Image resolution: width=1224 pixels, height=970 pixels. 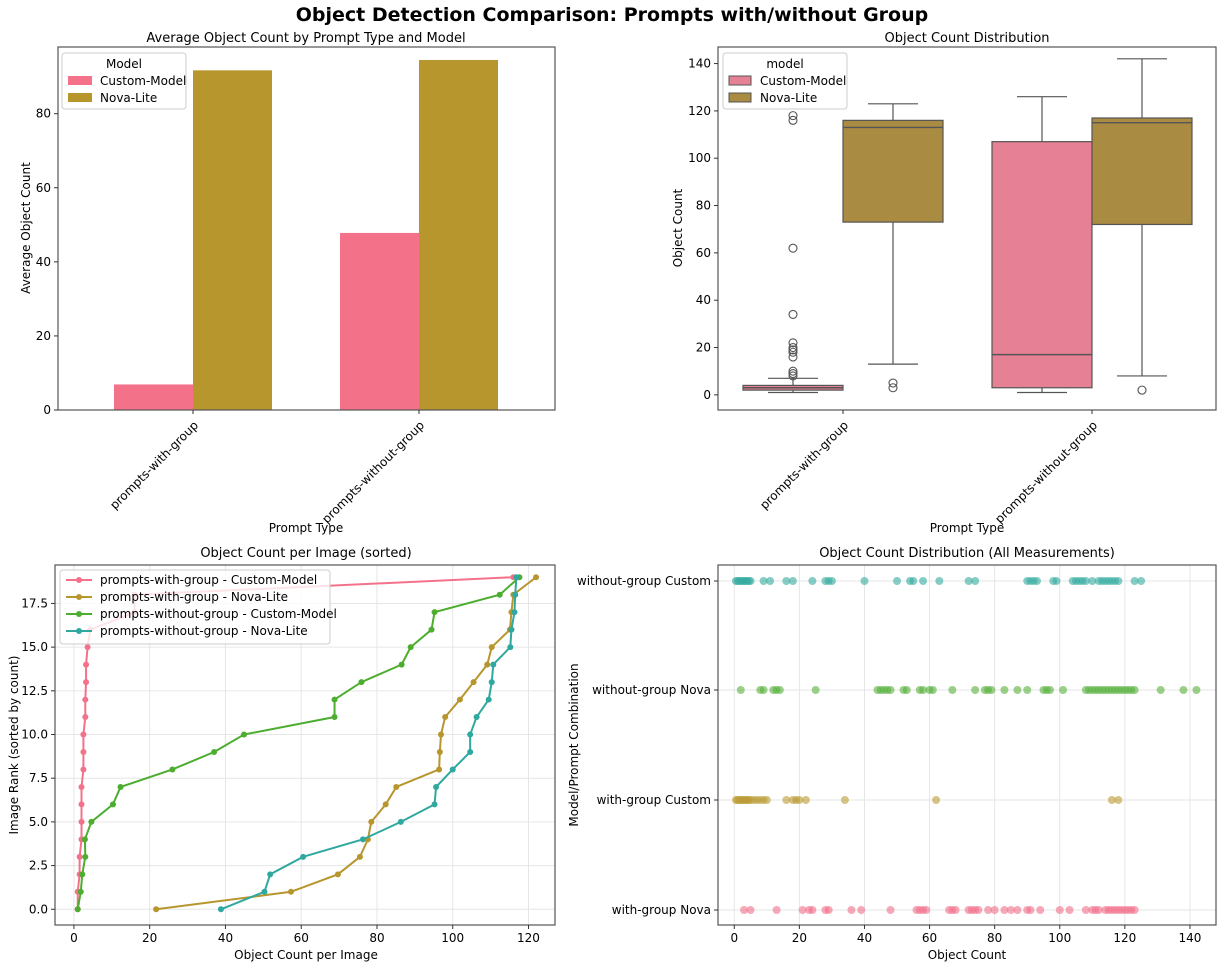 I want to click on series-line, so click(x=346, y=743).